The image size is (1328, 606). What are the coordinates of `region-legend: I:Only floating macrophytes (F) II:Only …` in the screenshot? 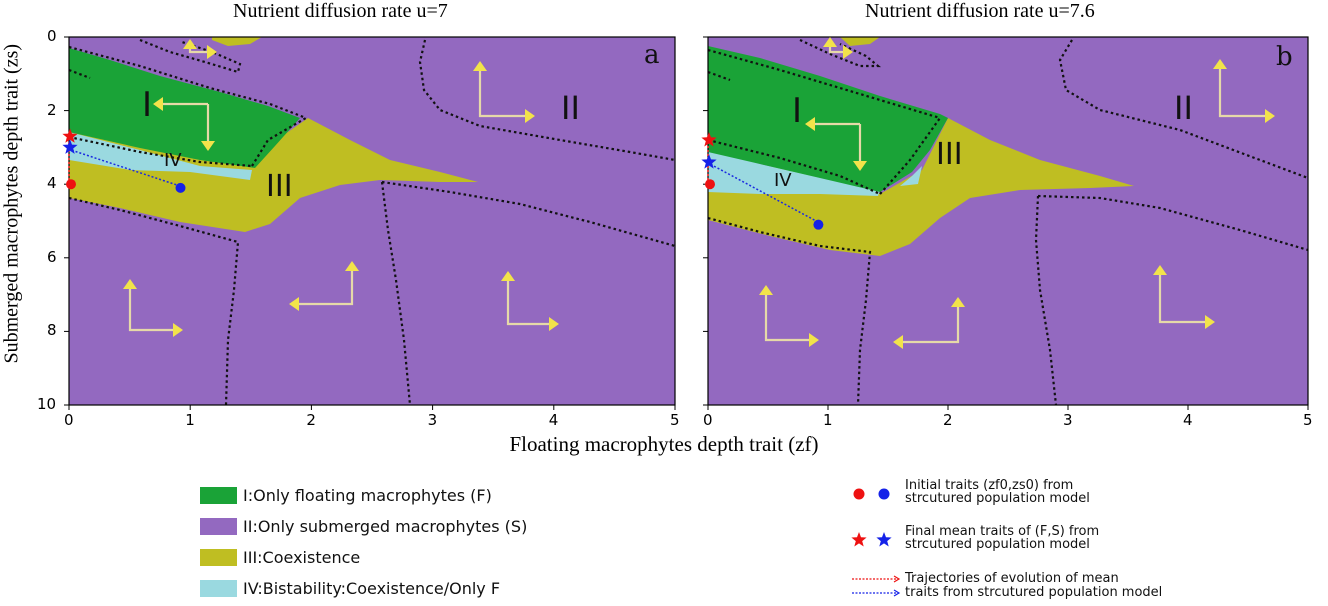 It's located at (363, 542).